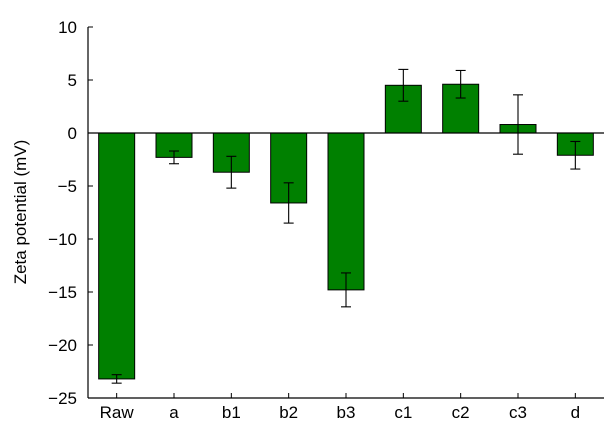 The image size is (604, 423). Describe the element at coordinates (461, 412) in the screenshot. I see `x-tick-label-c2: c2` at that location.